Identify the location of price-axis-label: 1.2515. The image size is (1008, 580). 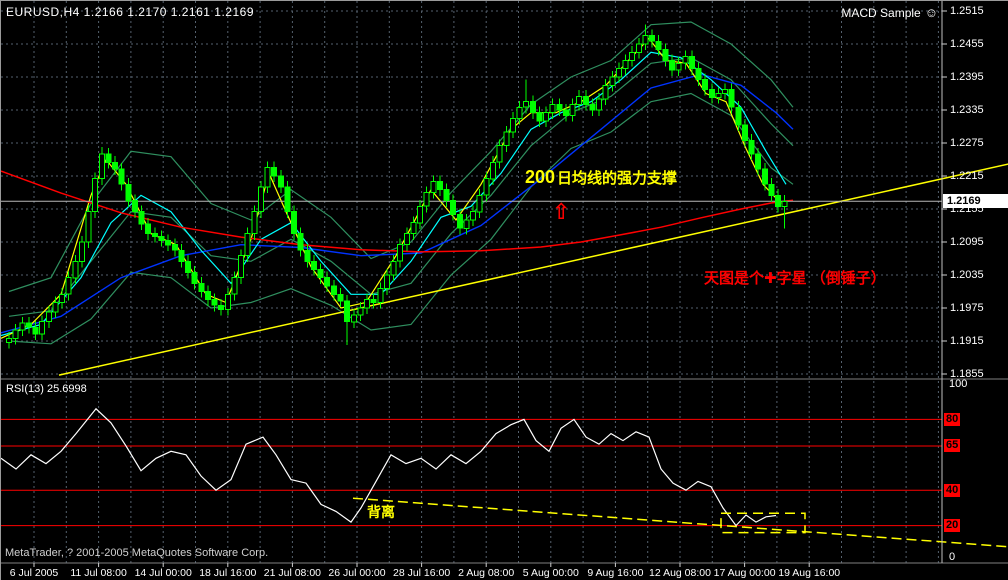
(967, 11).